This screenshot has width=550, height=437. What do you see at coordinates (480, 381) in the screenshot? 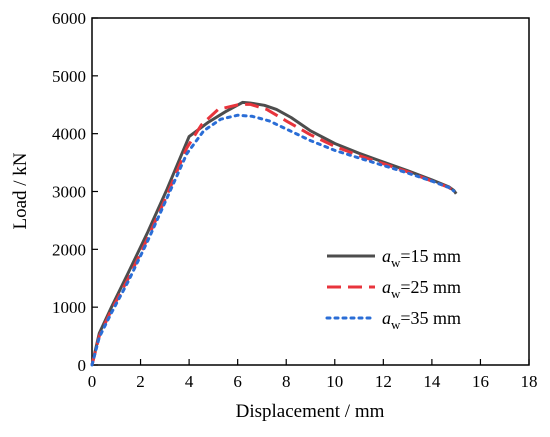
I see `x-tick-label: 16` at bounding box center [480, 381].